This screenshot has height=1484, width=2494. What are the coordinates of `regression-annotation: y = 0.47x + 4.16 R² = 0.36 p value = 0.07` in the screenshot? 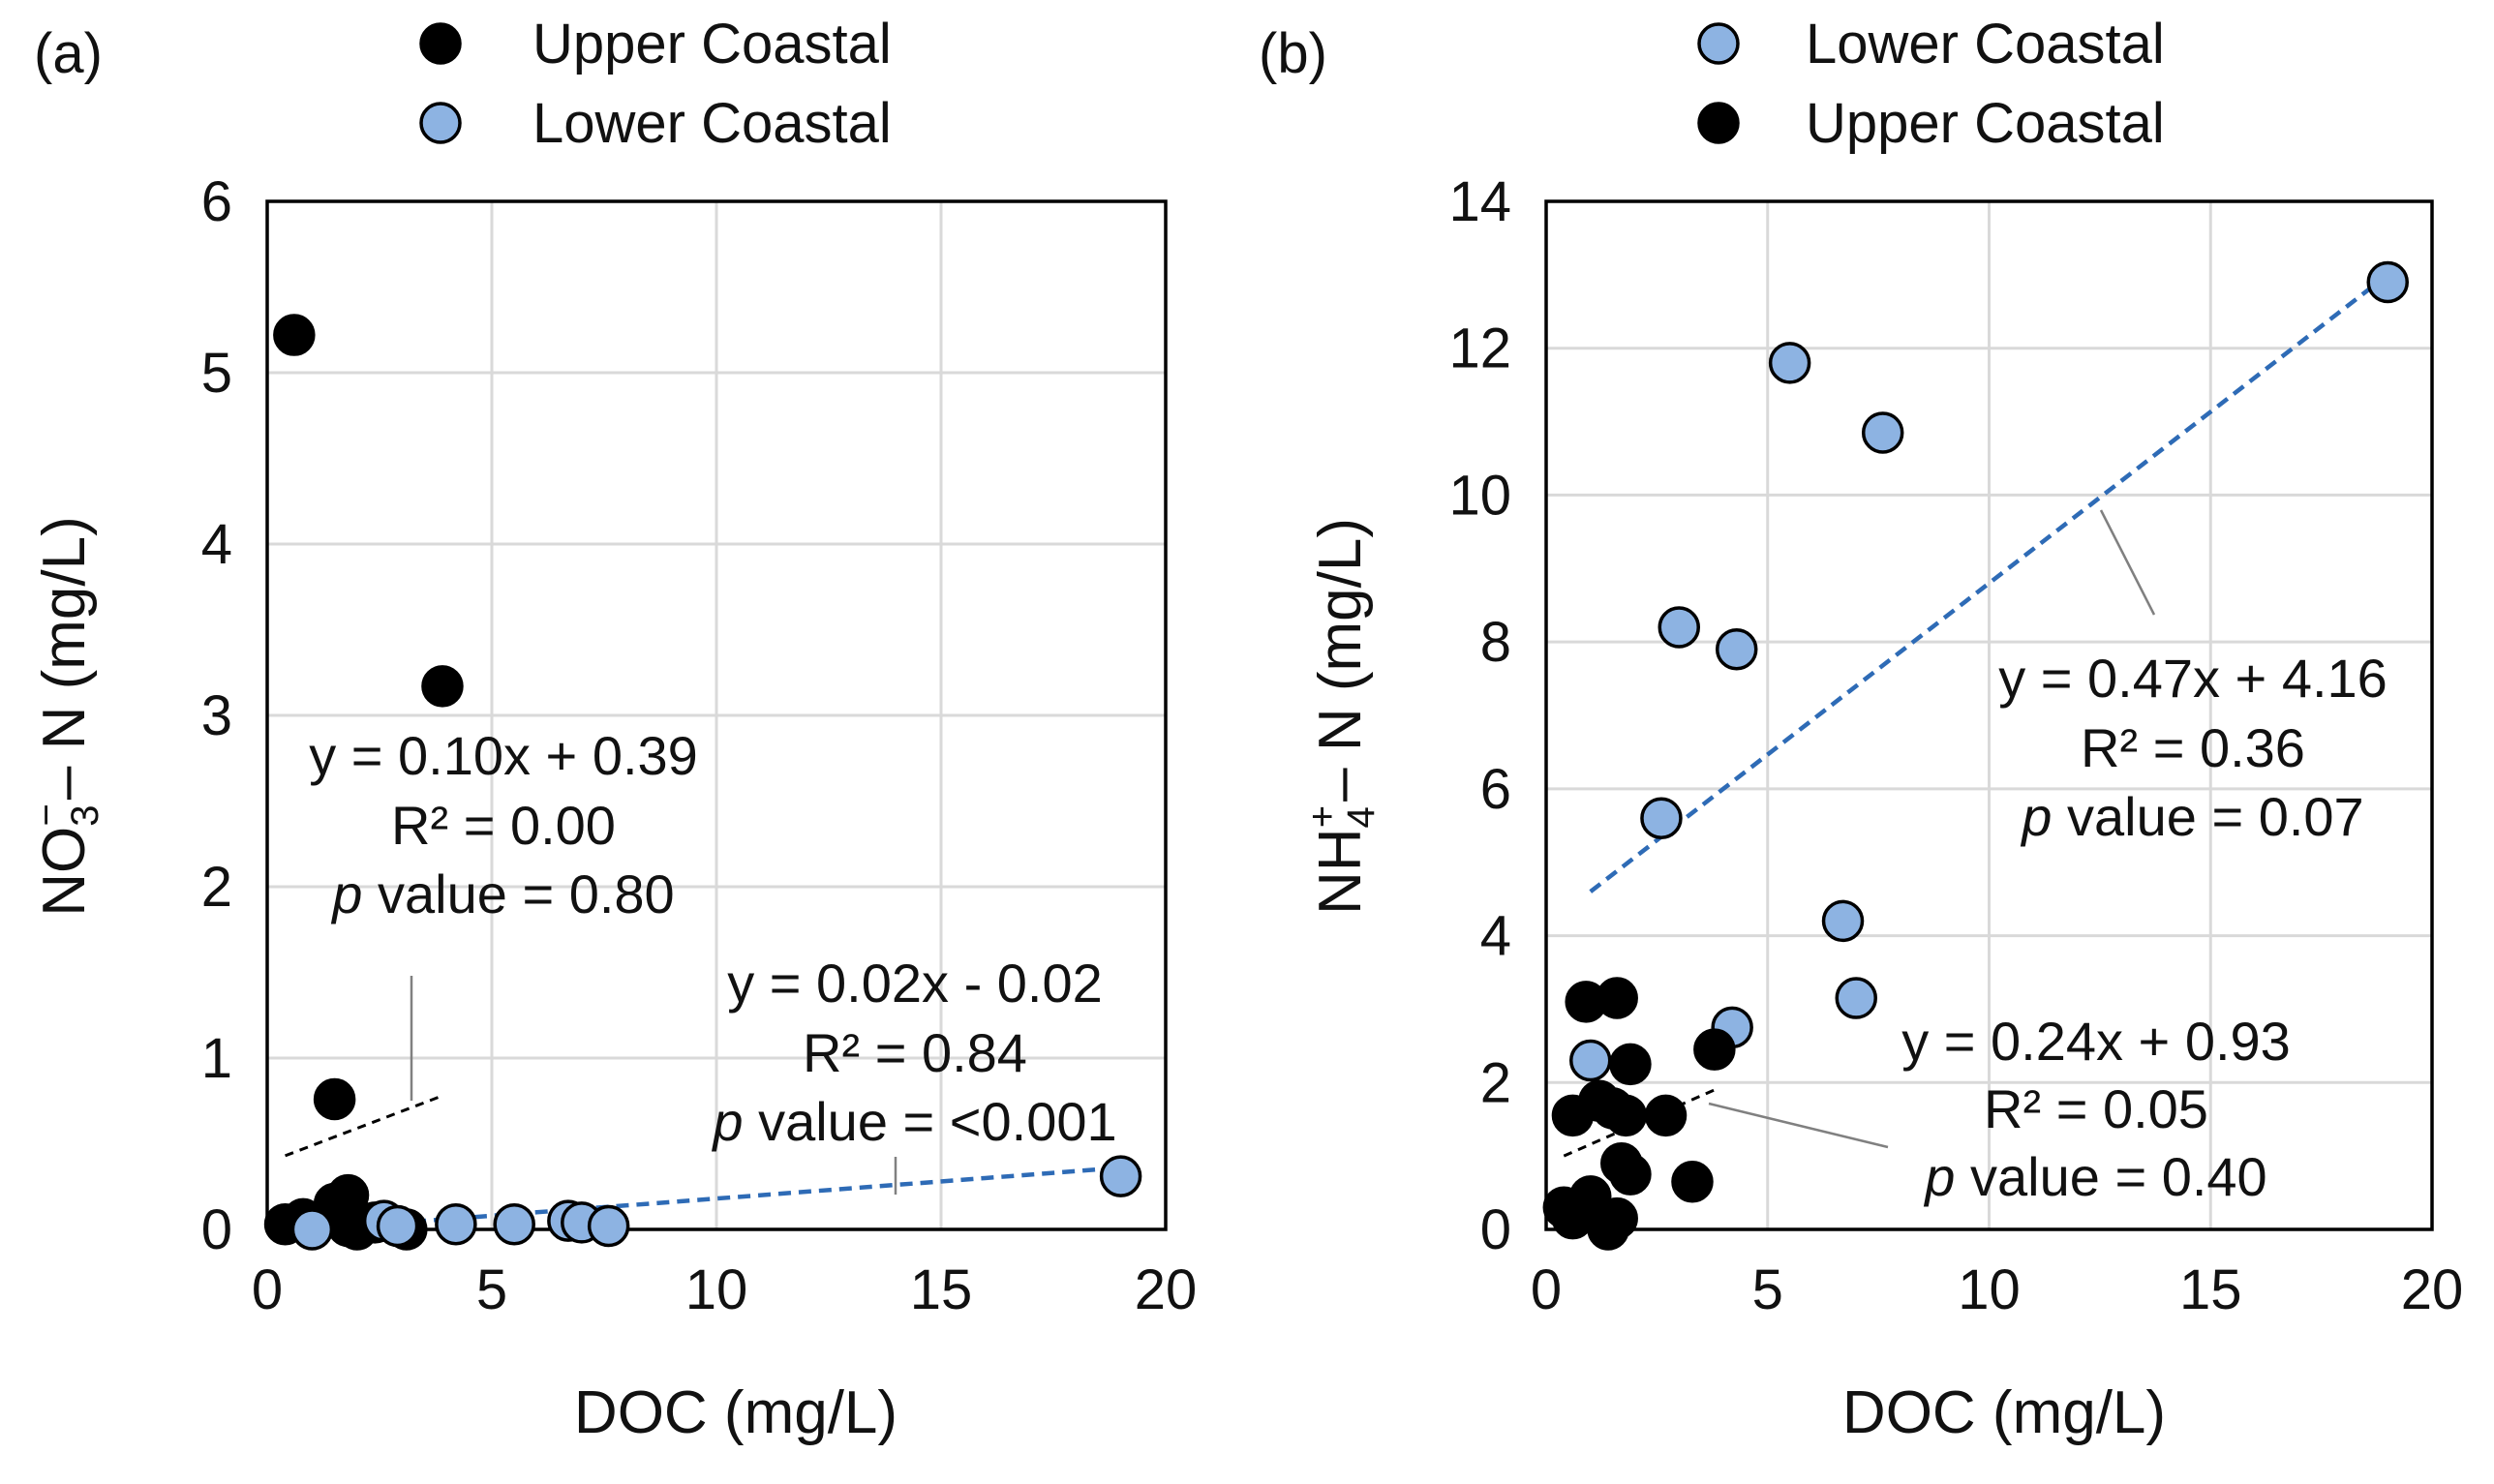 It's located at (2193, 747).